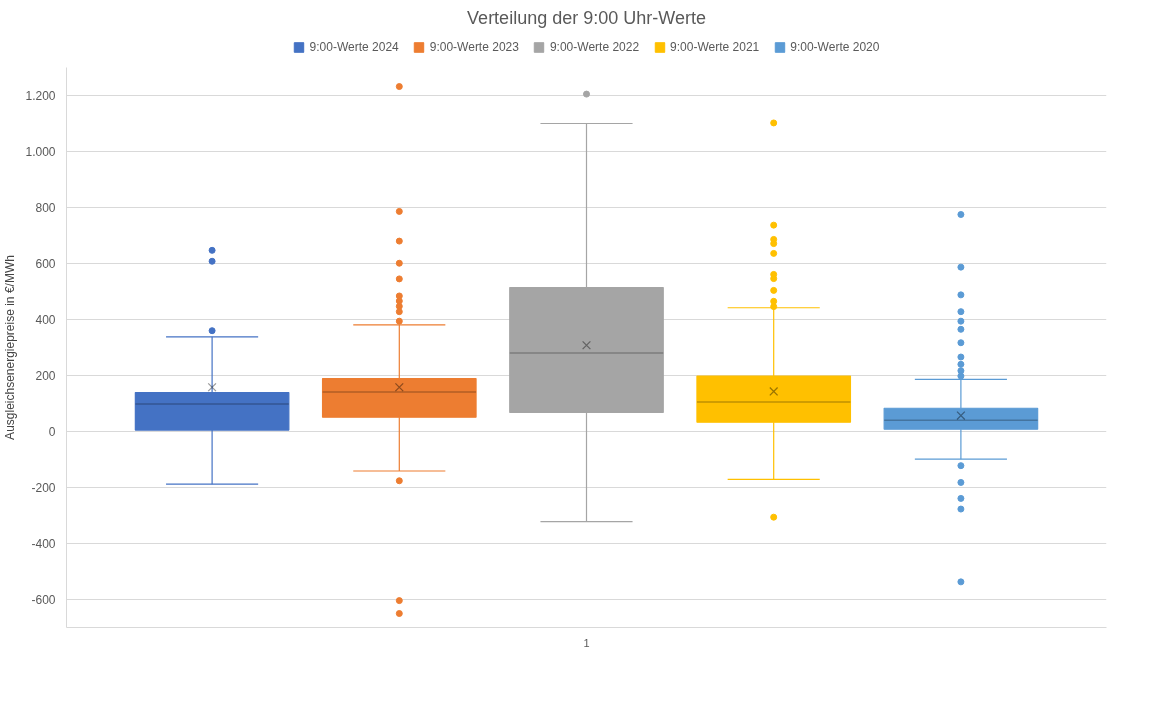  What do you see at coordinates (474, 47) in the screenshot?
I see `legend-label: 9:00-Werte 2023` at bounding box center [474, 47].